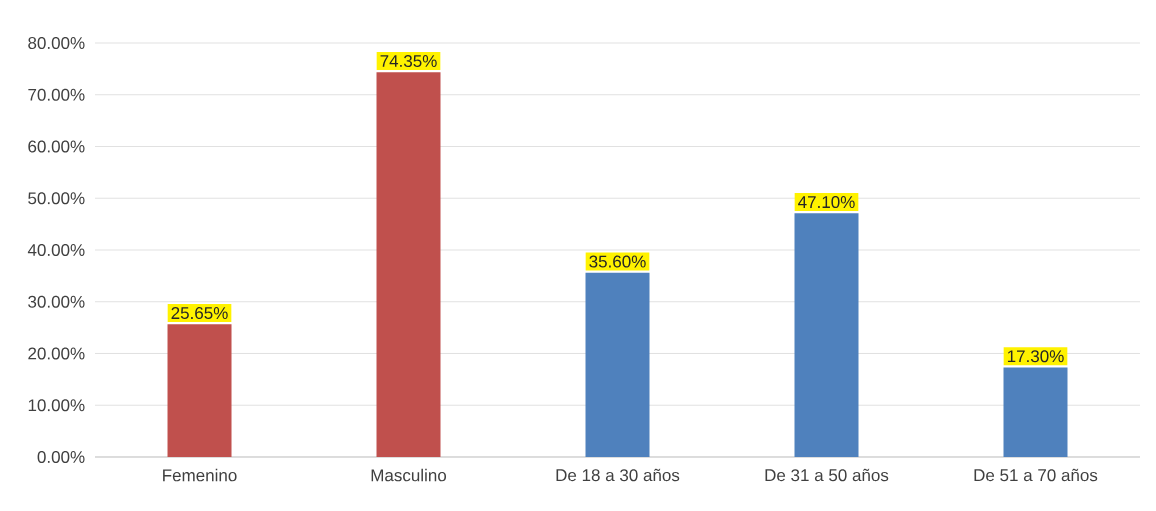  I want to click on x-tick-label: De 31 a 50 años, so click(827, 475).